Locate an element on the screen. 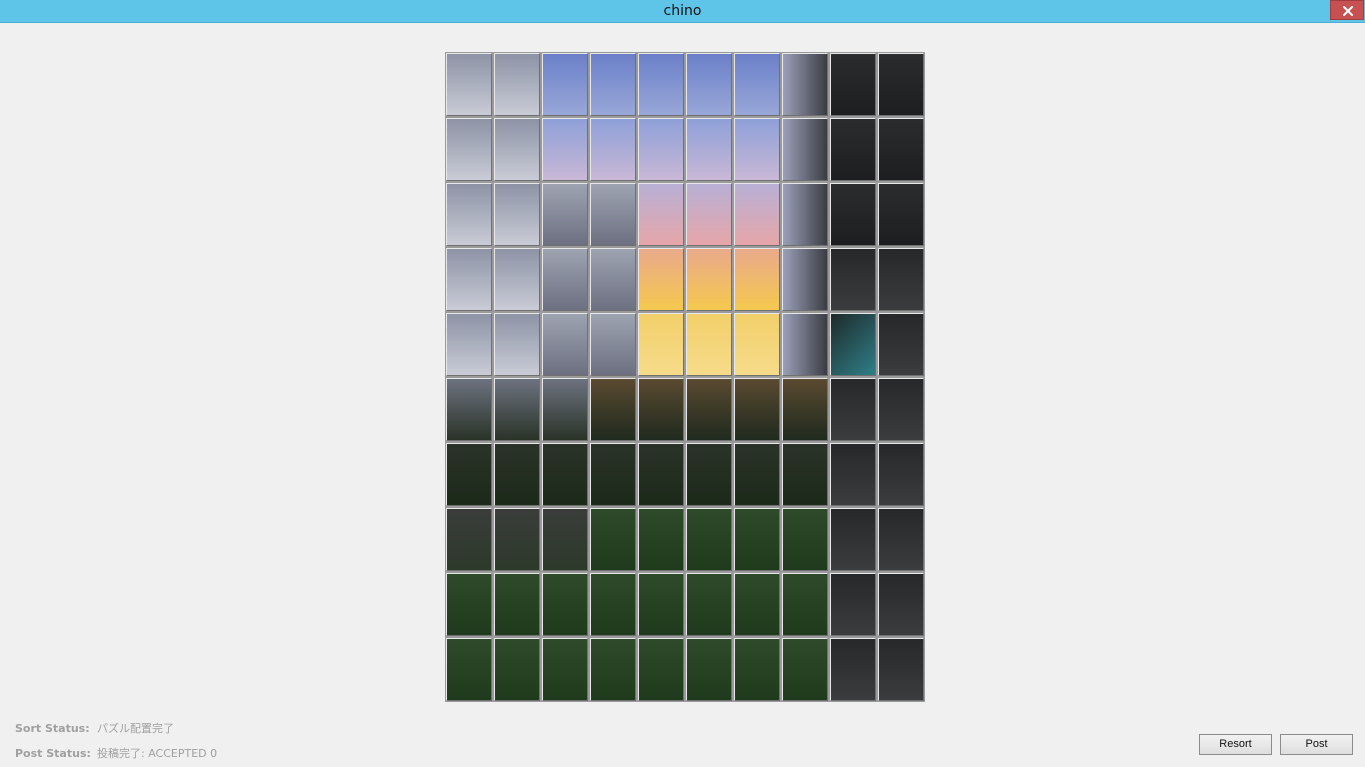 This screenshot has height=767, width=1365. resort-button: Resort is located at coordinates (1235, 744).